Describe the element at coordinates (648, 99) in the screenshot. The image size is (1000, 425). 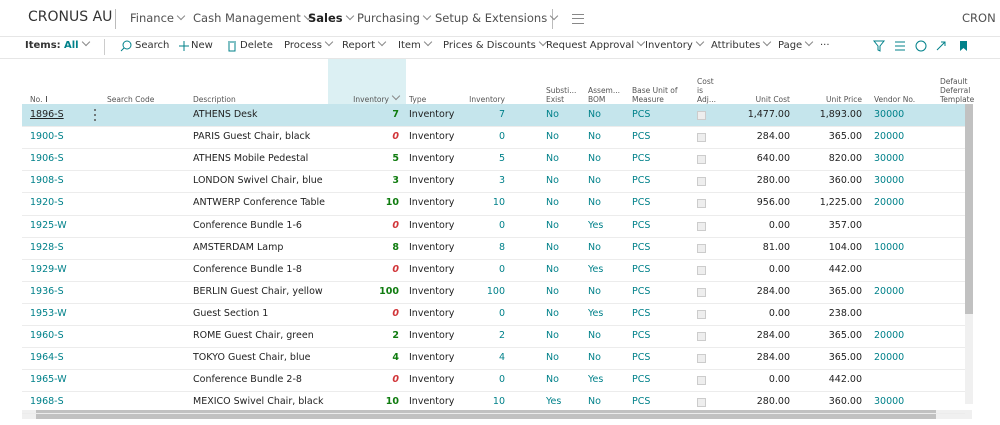
I see `column-header: Measure` at that location.